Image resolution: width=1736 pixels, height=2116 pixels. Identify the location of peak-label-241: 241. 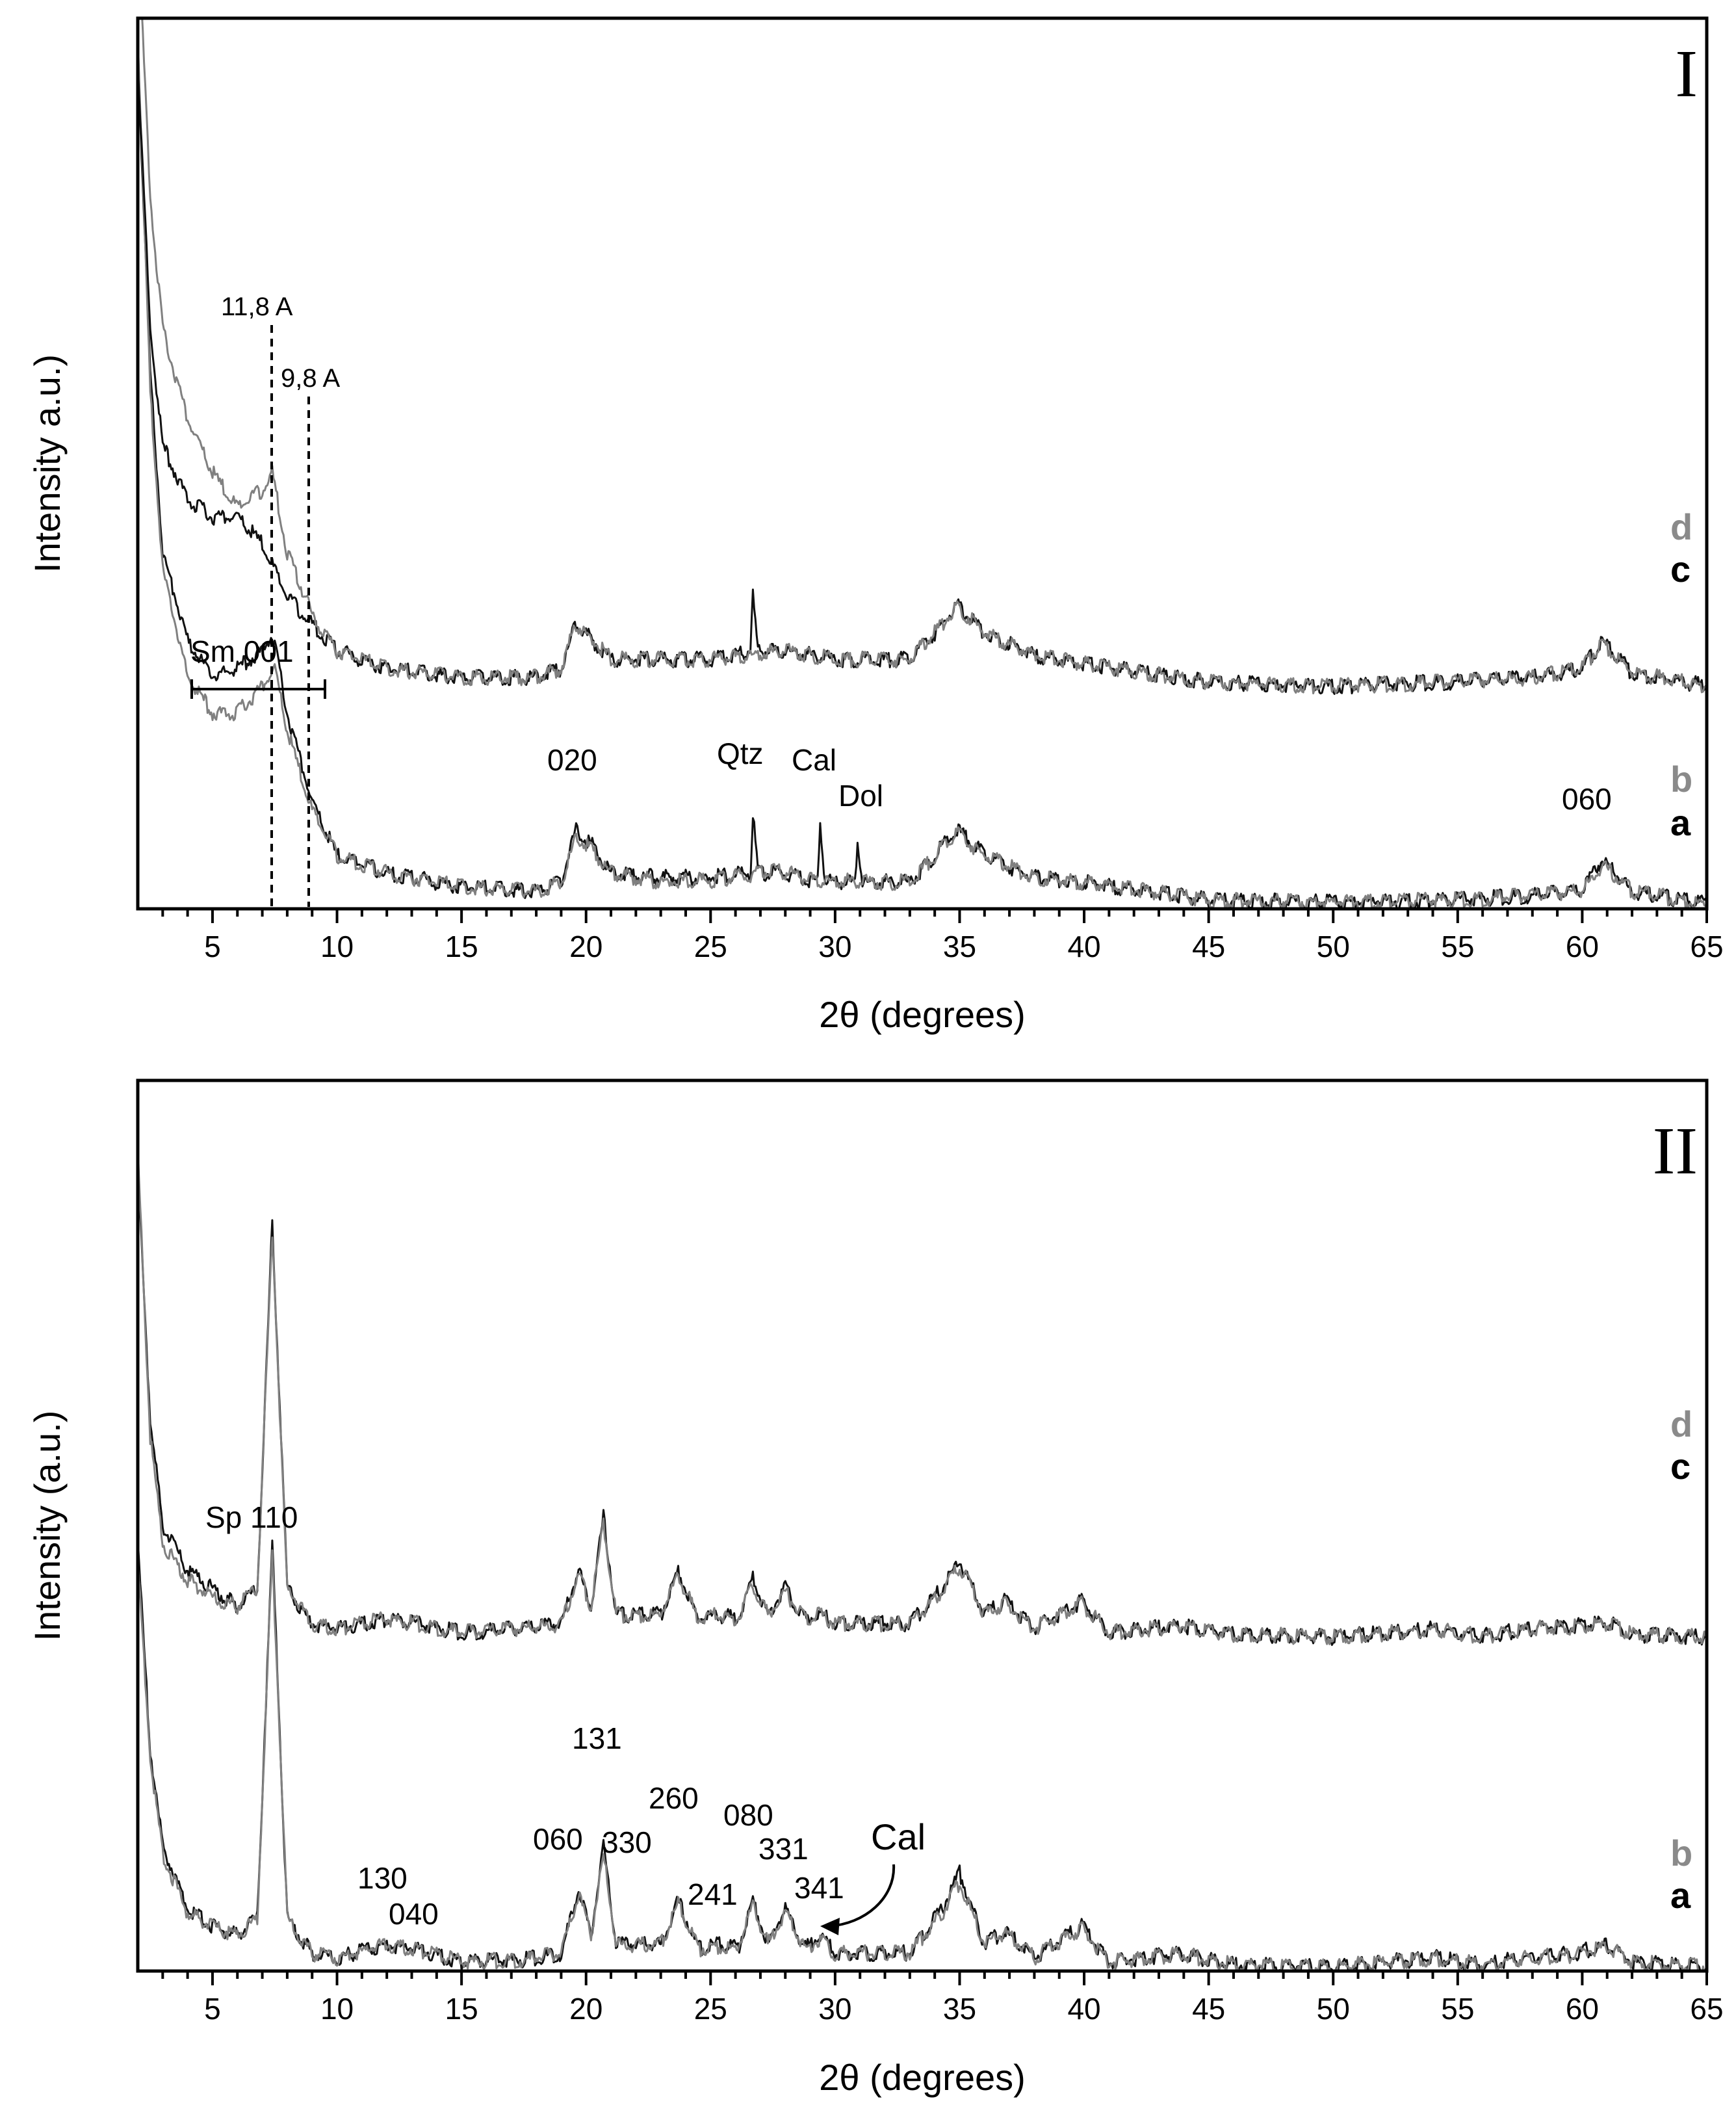
(713, 1894).